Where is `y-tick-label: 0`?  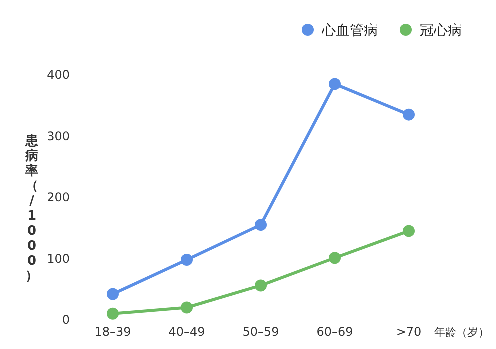
y-tick-label: 0 is located at coordinates (66, 320).